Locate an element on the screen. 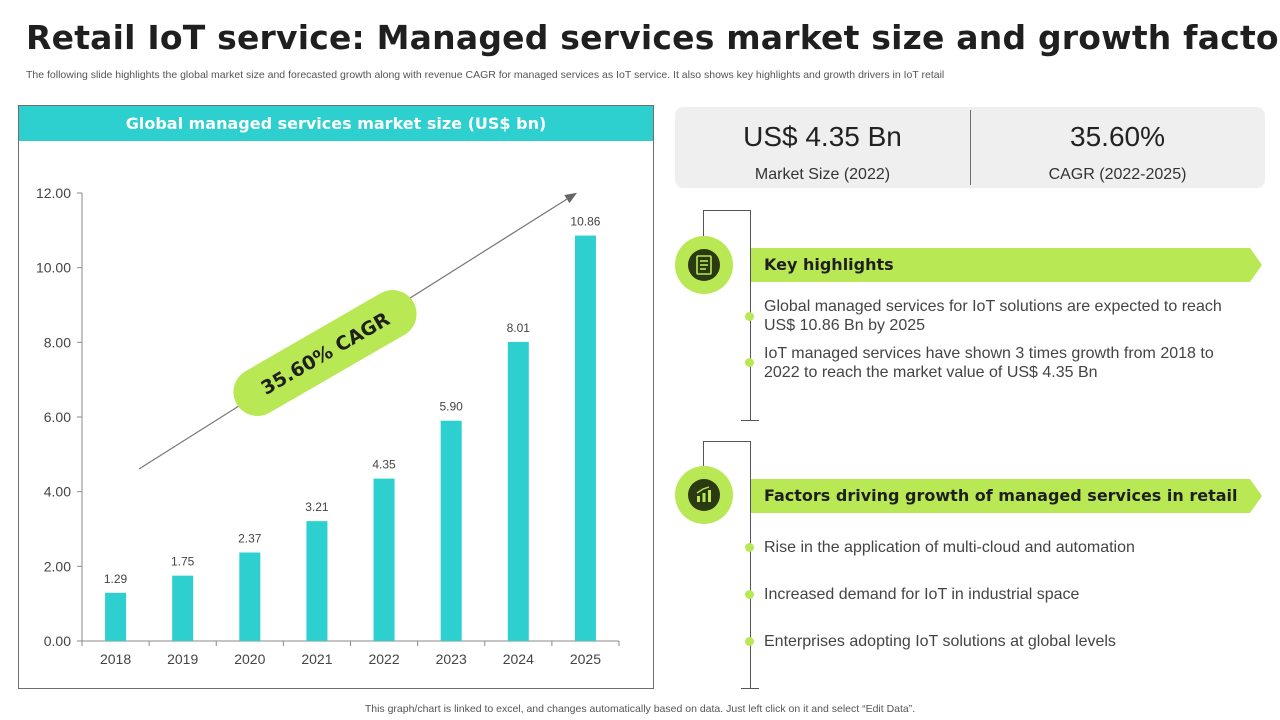 This screenshot has width=1280, height=720. data-label-2021: 3.21 is located at coordinates (317, 507).